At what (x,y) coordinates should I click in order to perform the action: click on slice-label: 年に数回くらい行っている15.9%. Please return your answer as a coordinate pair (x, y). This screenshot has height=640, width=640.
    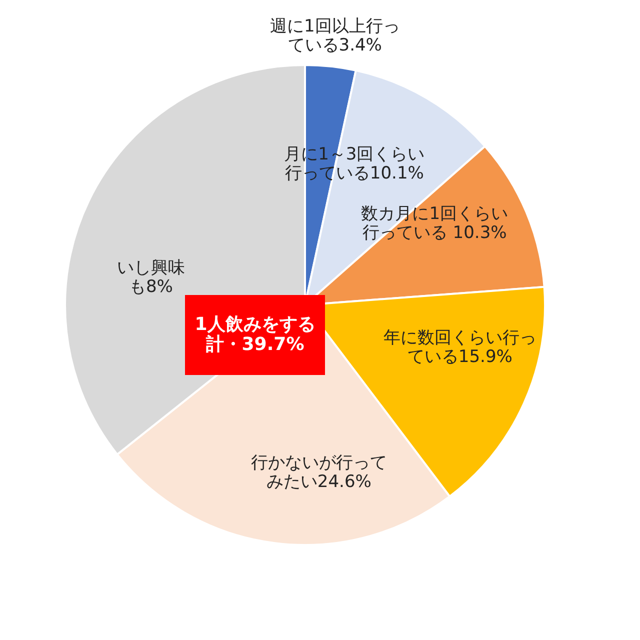
    Looking at the image, I should click on (459, 348).